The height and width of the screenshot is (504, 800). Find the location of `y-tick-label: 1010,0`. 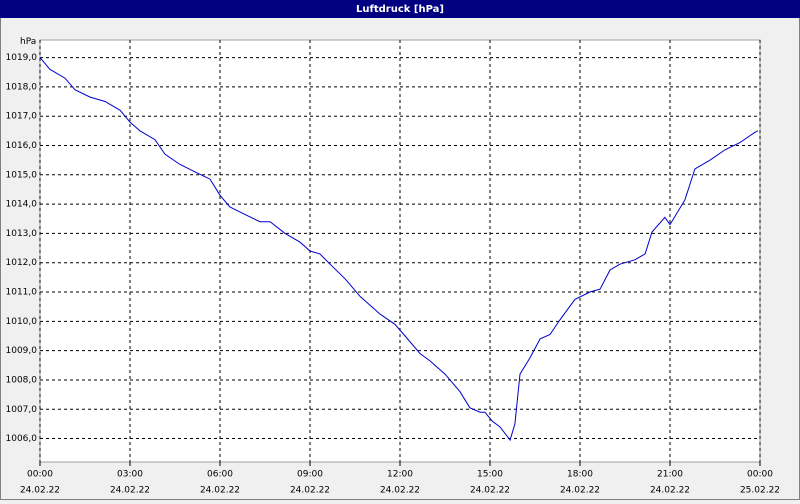

y-tick-label: 1010,0 is located at coordinates (22, 322).